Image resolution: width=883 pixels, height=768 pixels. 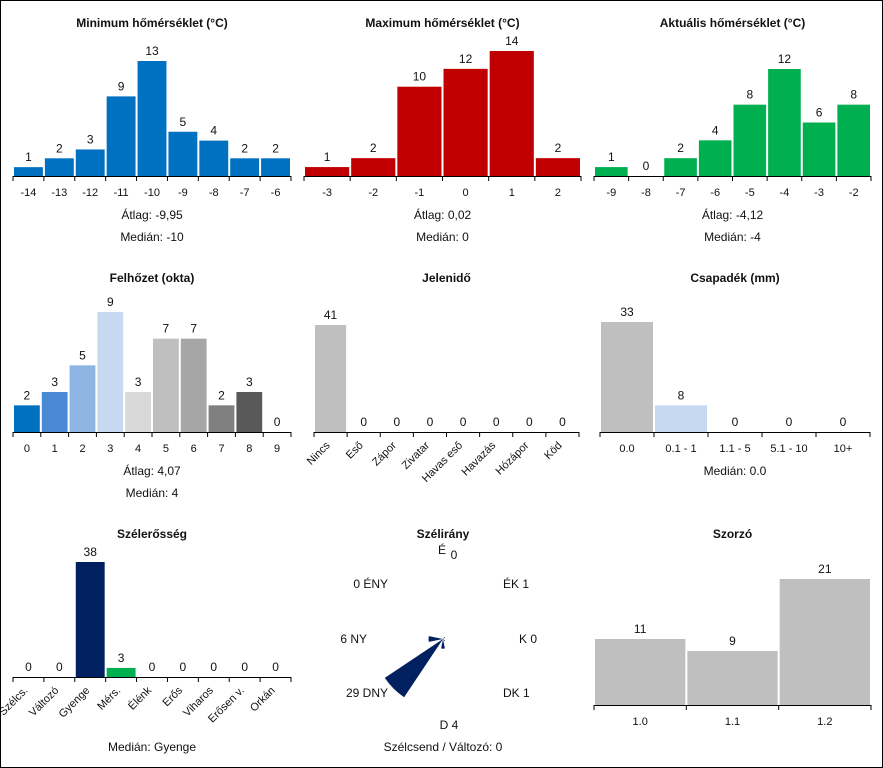 I want to click on max-temp-tick-label: -1, so click(x=420, y=193).